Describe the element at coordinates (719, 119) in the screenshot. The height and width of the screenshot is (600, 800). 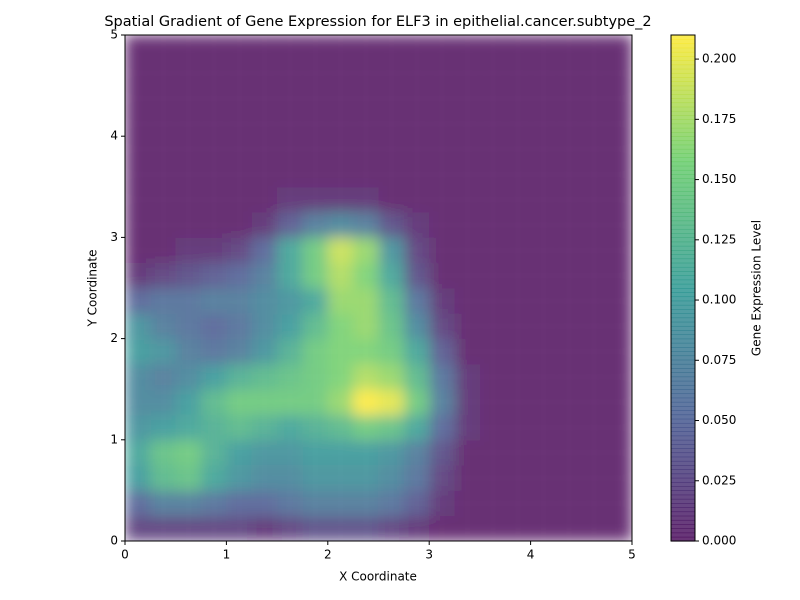
I see `colorbar-tick-label: 0.175` at that location.